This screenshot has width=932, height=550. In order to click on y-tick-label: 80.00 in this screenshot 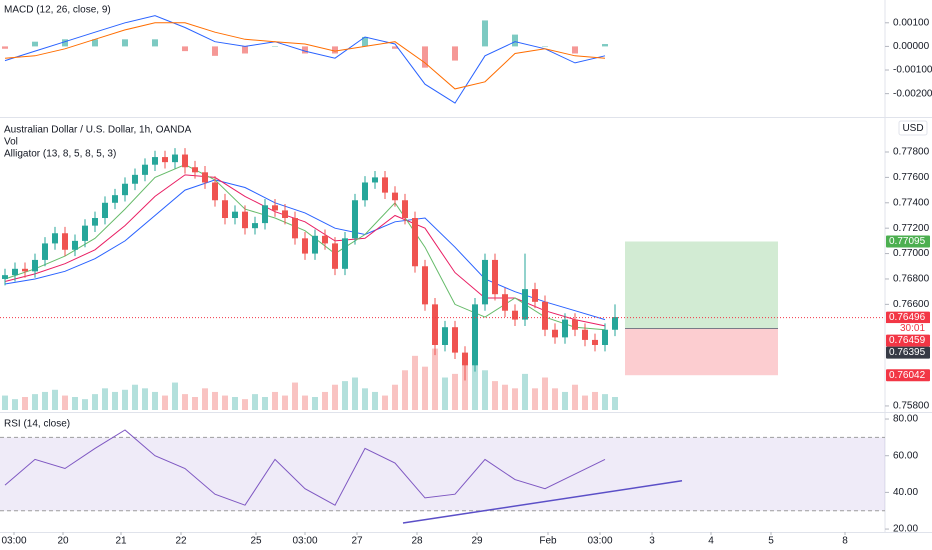, I will do `click(905, 419)`.